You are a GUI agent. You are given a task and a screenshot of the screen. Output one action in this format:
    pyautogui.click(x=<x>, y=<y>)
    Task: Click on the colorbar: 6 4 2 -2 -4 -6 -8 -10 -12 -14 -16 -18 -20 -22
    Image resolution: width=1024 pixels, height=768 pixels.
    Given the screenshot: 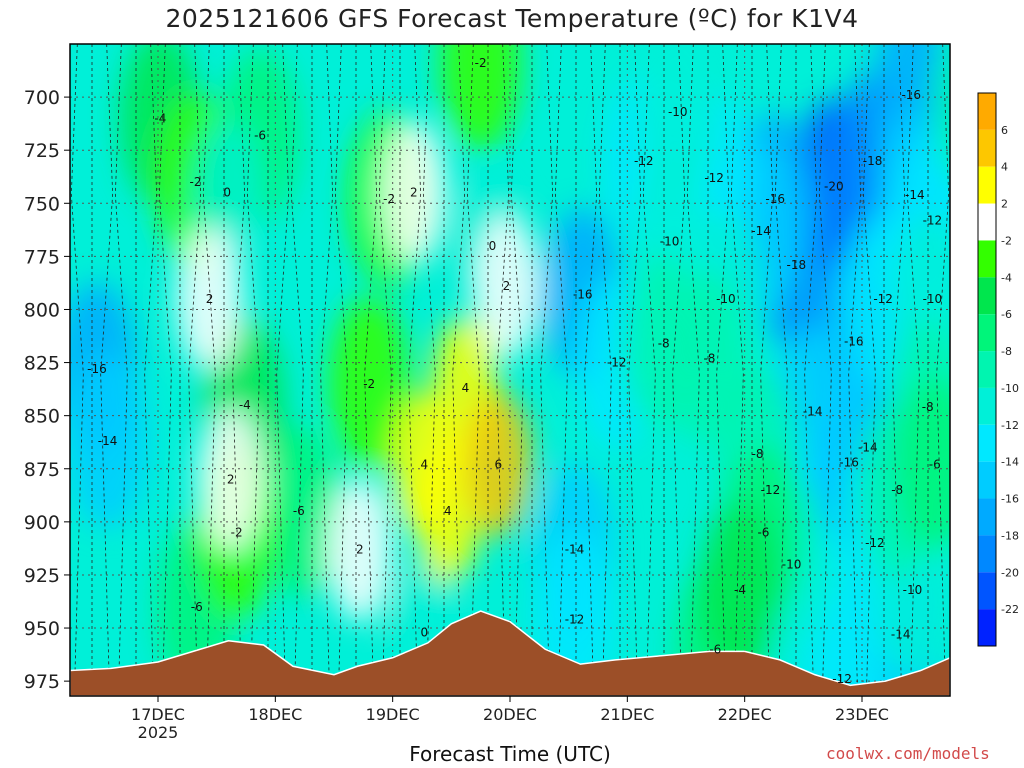 What is the action you would take?
    pyautogui.click(x=998, y=369)
    